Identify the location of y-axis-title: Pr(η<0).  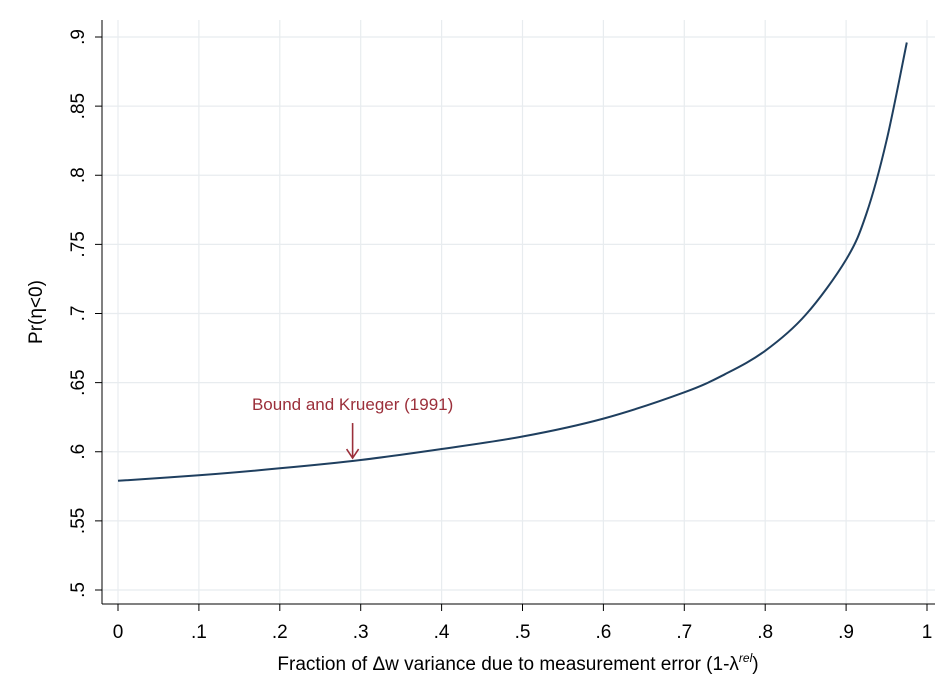
(36, 312).